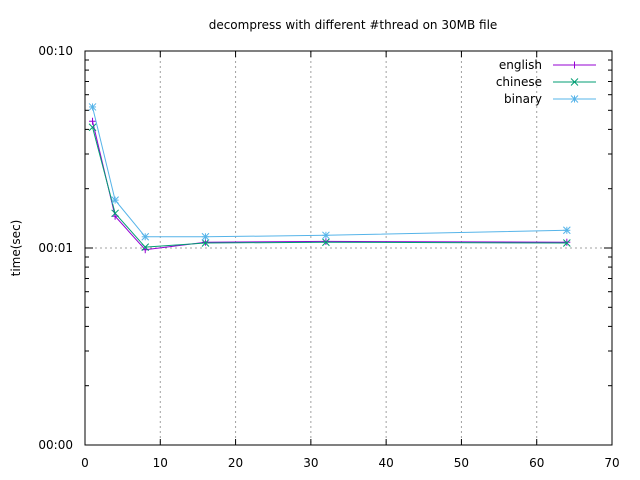 Image resolution: width=640 pixels, height=480 pixels. I want to click on legend-entry-english: english, so click(547, 65).